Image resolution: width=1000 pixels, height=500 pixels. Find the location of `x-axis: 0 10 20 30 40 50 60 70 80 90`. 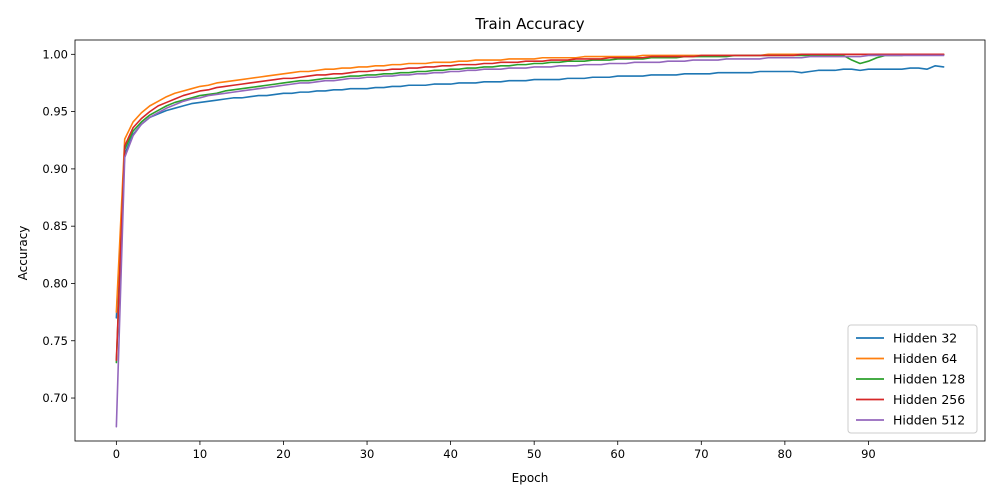

x-axis: 0 10 20 30 40 50 60 70 80 90 is located at coordinates (494, 451).